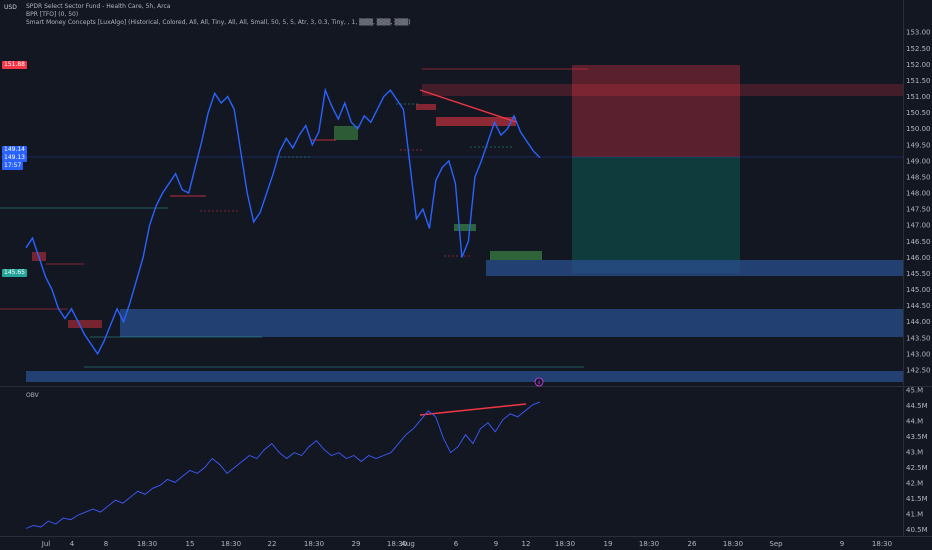  I want to click on obv-tick-label: 42.5M, so click(917, 468).